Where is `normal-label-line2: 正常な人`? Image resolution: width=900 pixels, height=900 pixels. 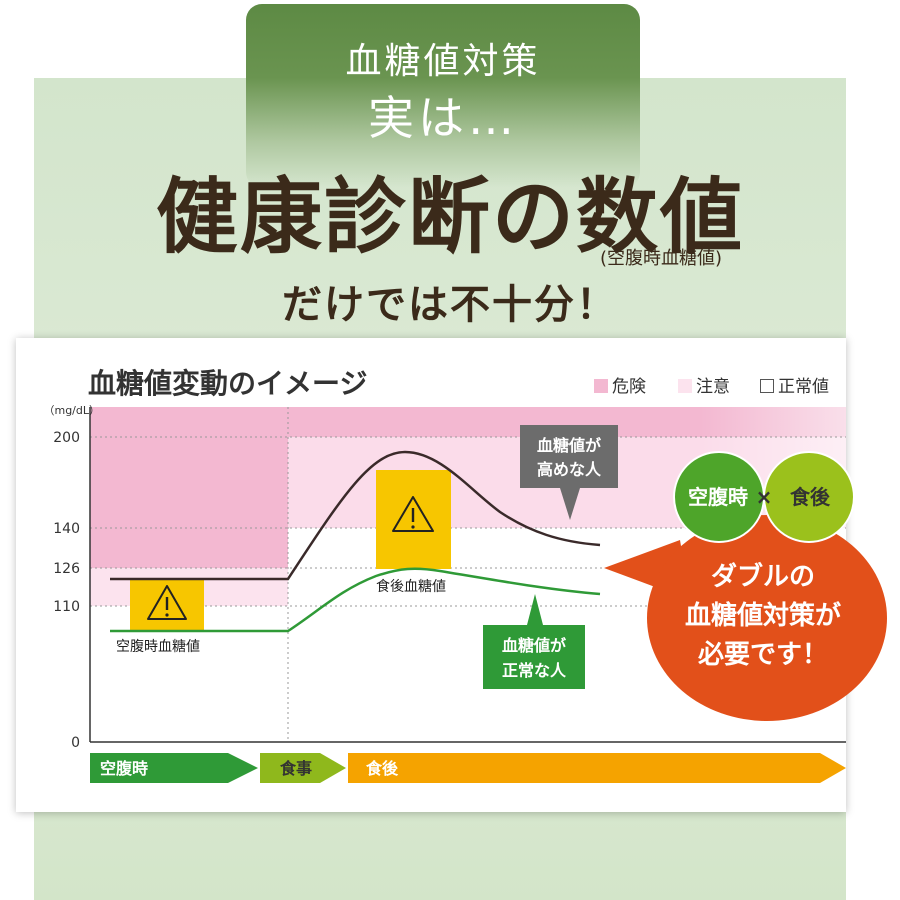 normal-label-line2: 正常な人 is located at coordinates (534, 670).